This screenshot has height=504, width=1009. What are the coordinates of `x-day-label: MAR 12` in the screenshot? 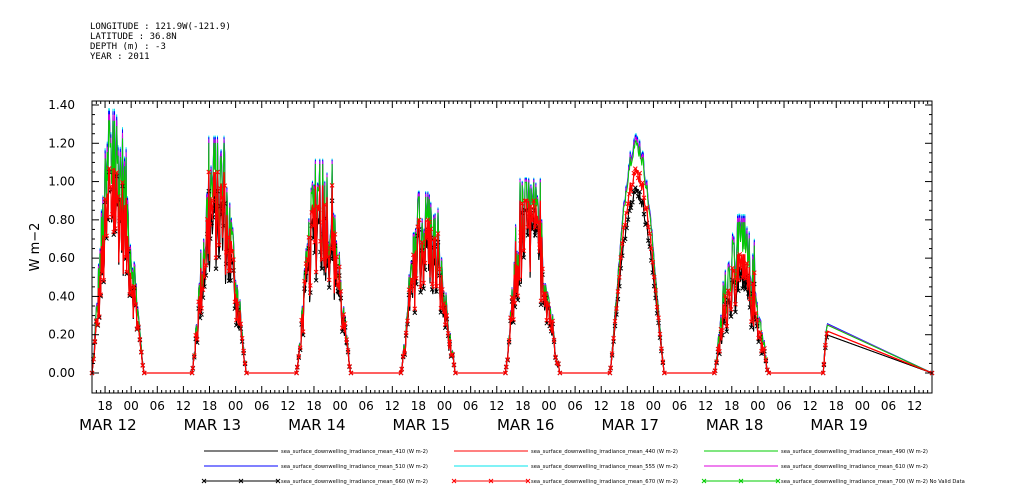 It's located at (107, 425).